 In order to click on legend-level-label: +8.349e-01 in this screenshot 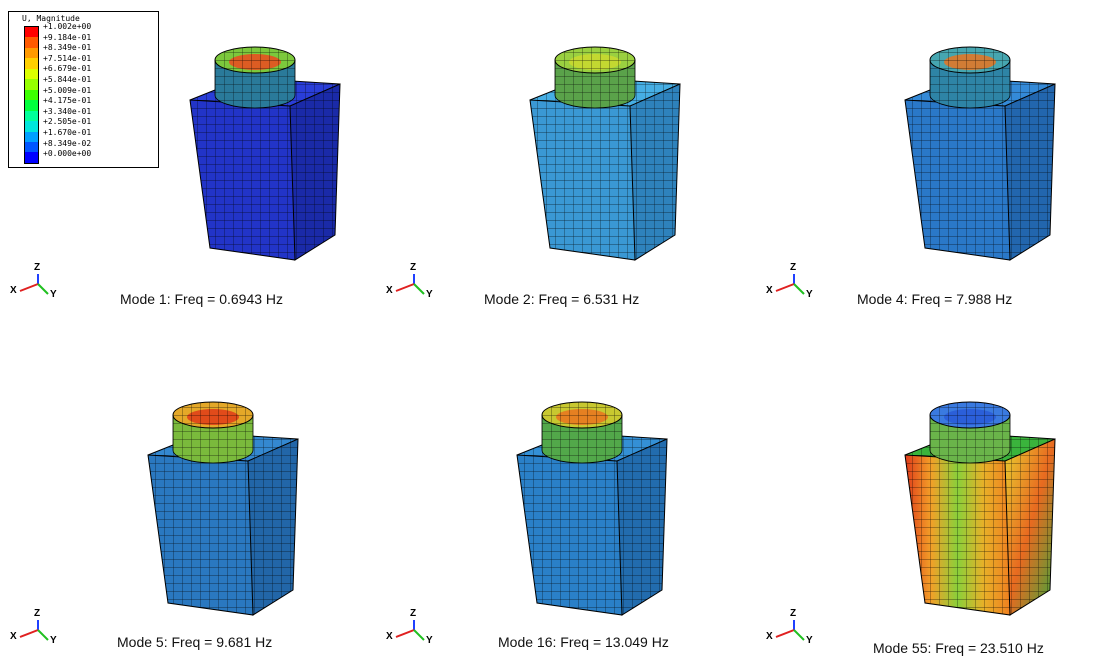, I will do `click(67, 48)`.